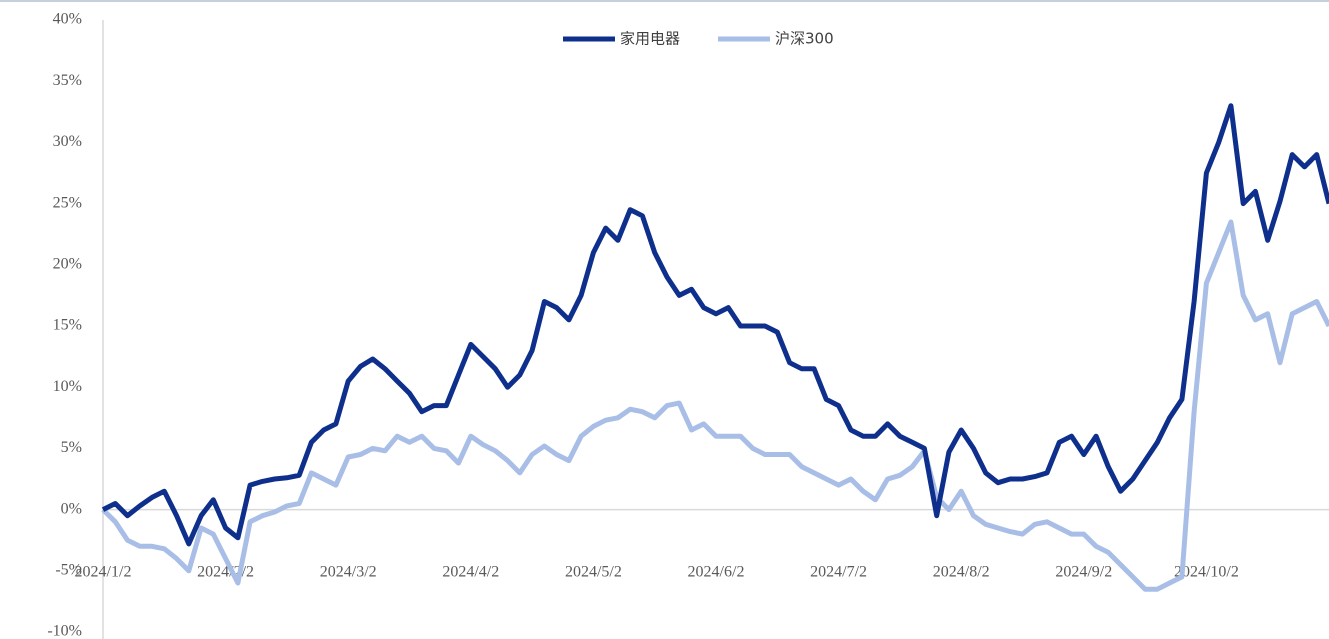 Image resolution: width=1329 pixels, height=639 pixels. I want to click on y-tick-label: 30%, so click(67, 141).